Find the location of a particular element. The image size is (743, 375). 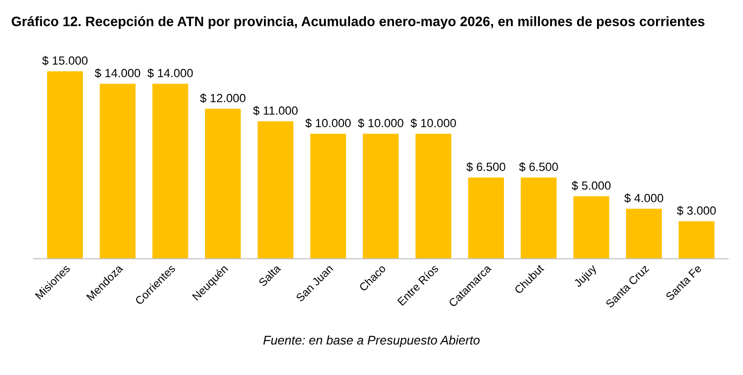

source-note: Fuente: en base a Presupuesto Abierto is located at coordinates (371, 341).